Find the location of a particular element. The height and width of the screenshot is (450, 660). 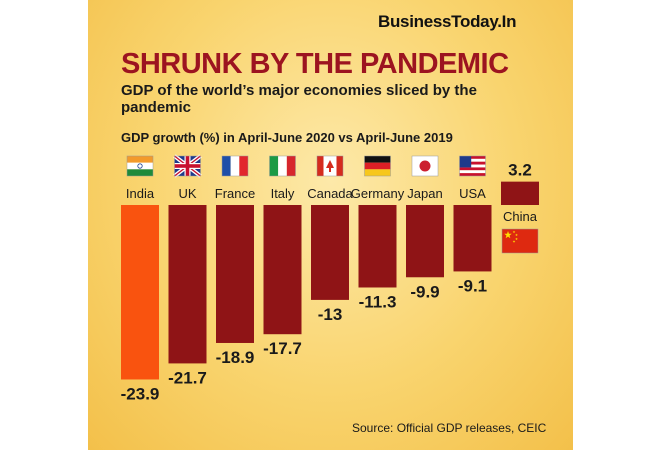

value-label: -13 is located at coordinates (330, 314).